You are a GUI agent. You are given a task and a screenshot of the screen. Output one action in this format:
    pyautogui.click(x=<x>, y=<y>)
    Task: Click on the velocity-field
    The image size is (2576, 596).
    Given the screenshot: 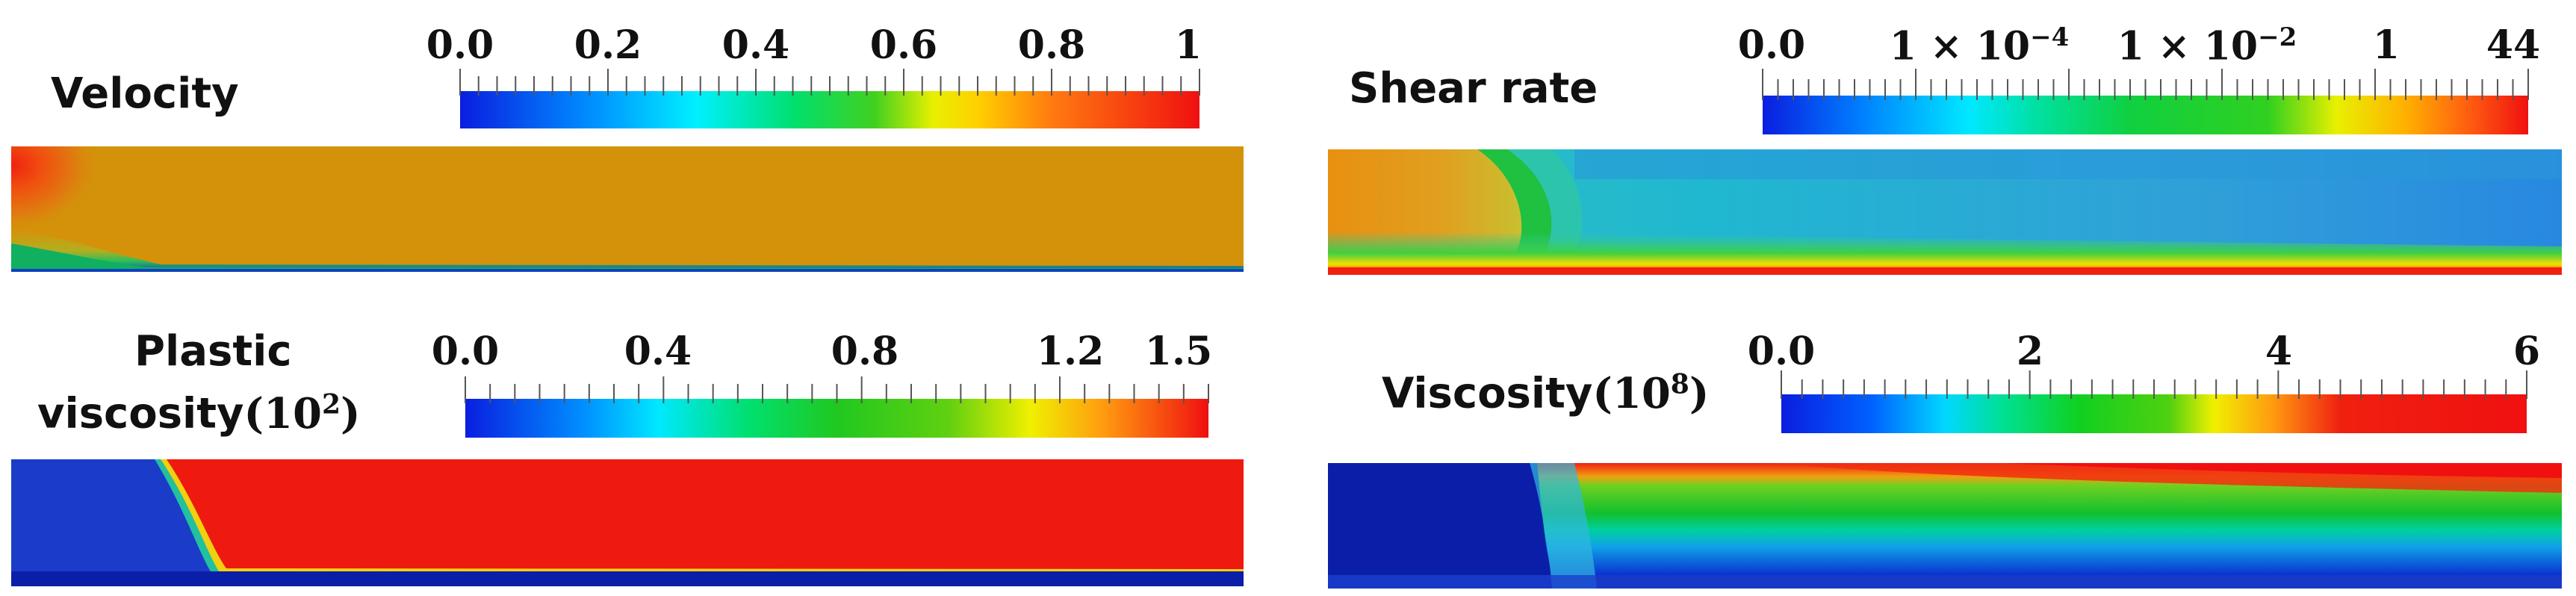 What is the action you would take?
    pyautogui.click(x=627, y=209)
    